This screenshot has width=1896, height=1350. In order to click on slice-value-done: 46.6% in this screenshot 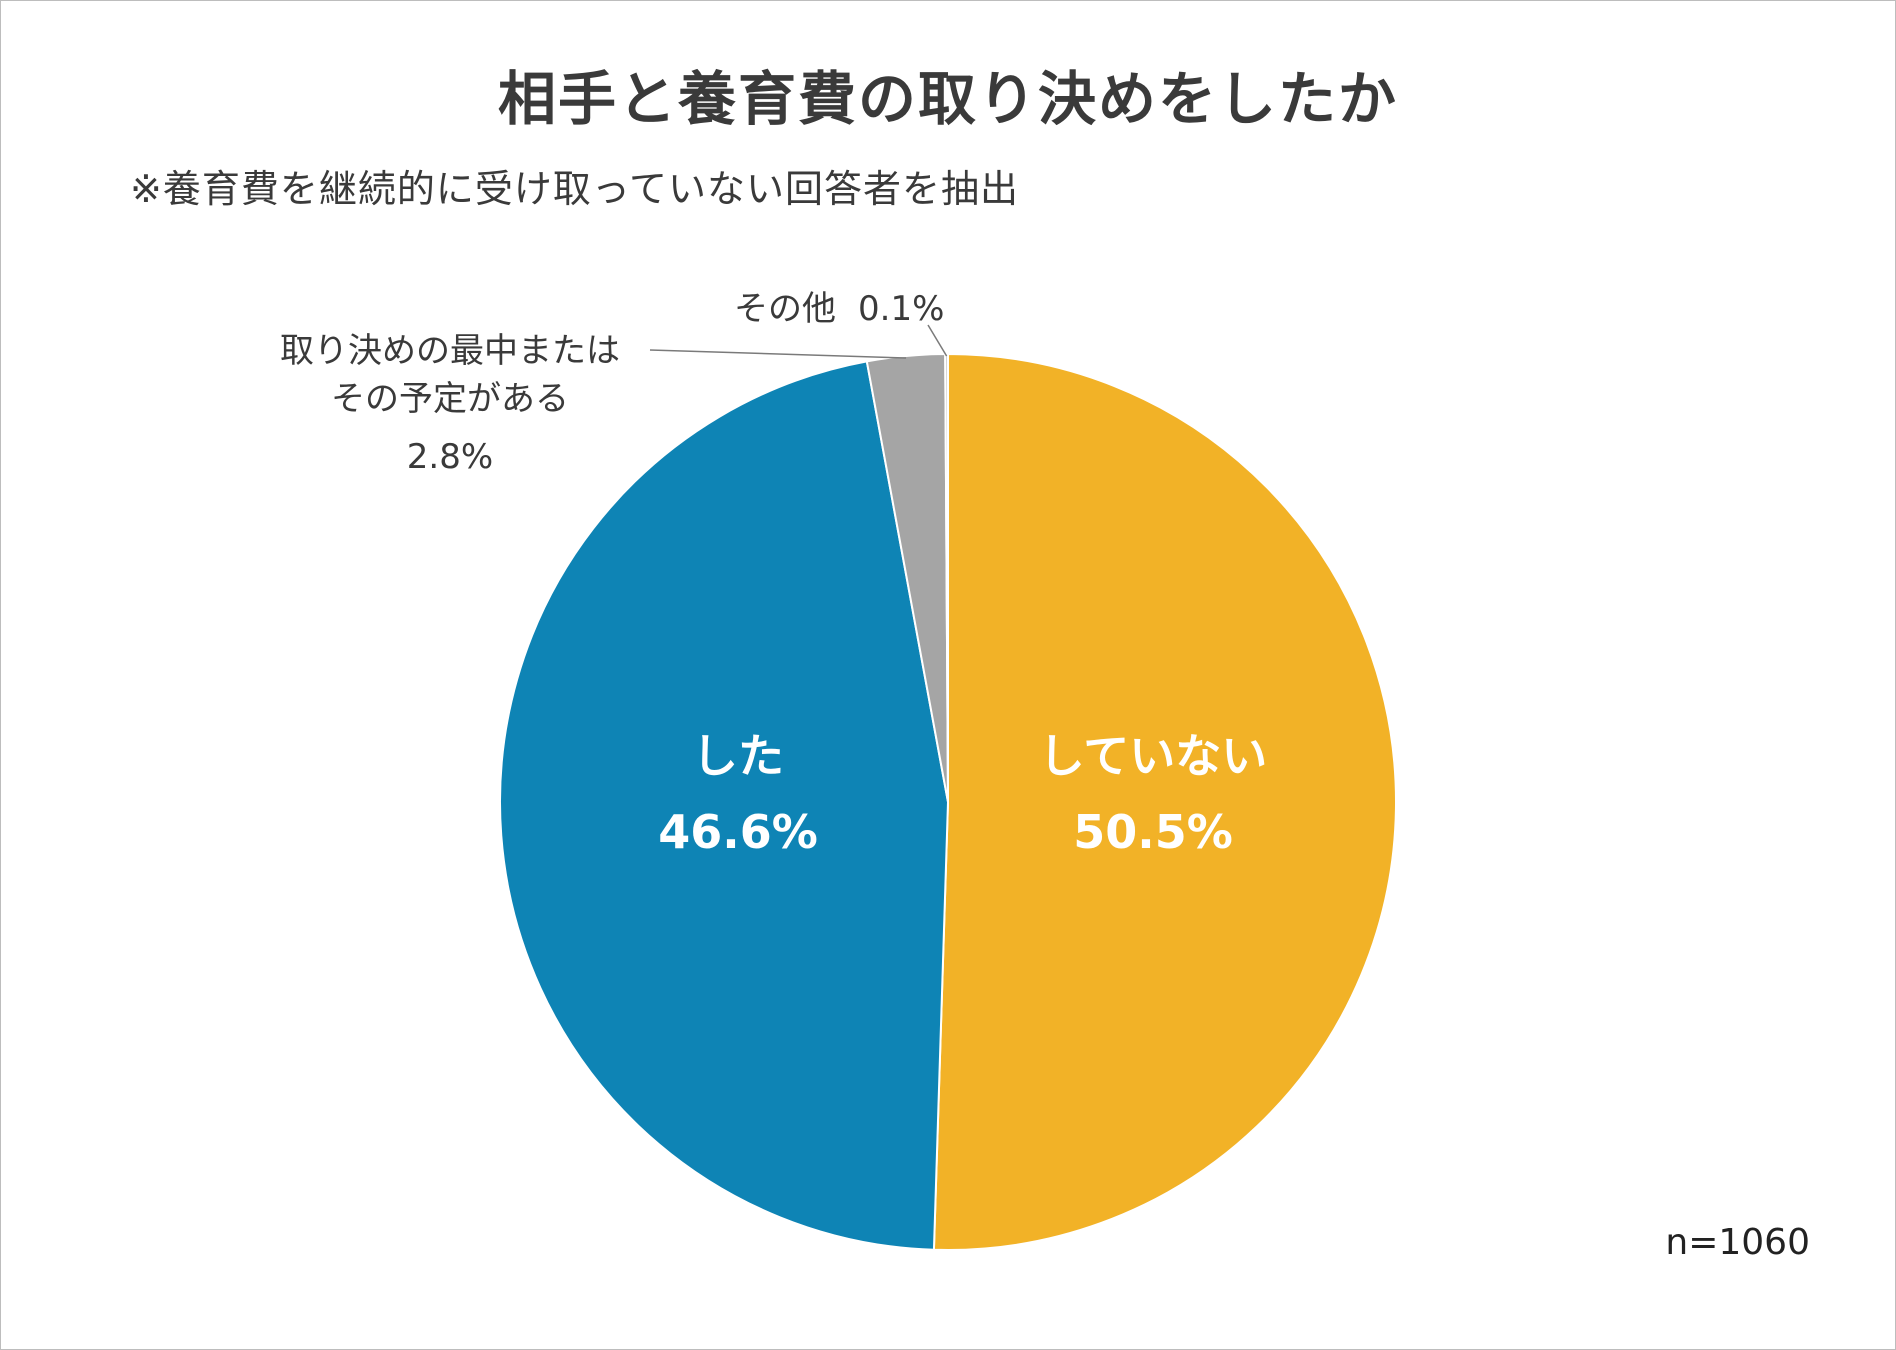, I will do `click(738, 832)`.